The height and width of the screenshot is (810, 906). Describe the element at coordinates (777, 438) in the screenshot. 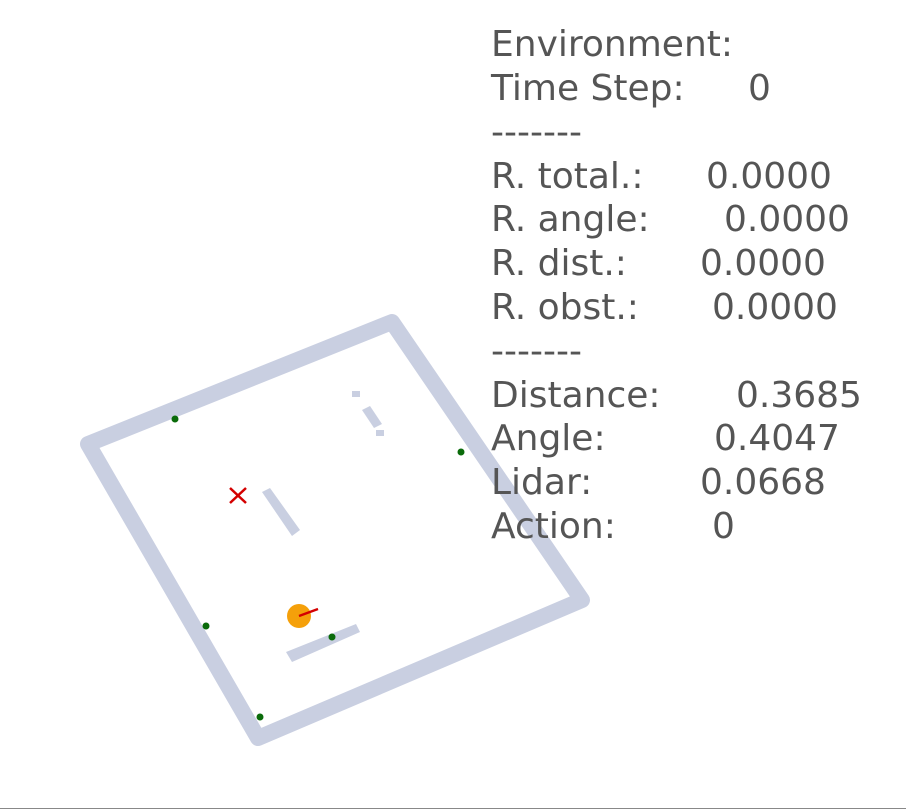

I see `line-value: 0.4047` at that location.